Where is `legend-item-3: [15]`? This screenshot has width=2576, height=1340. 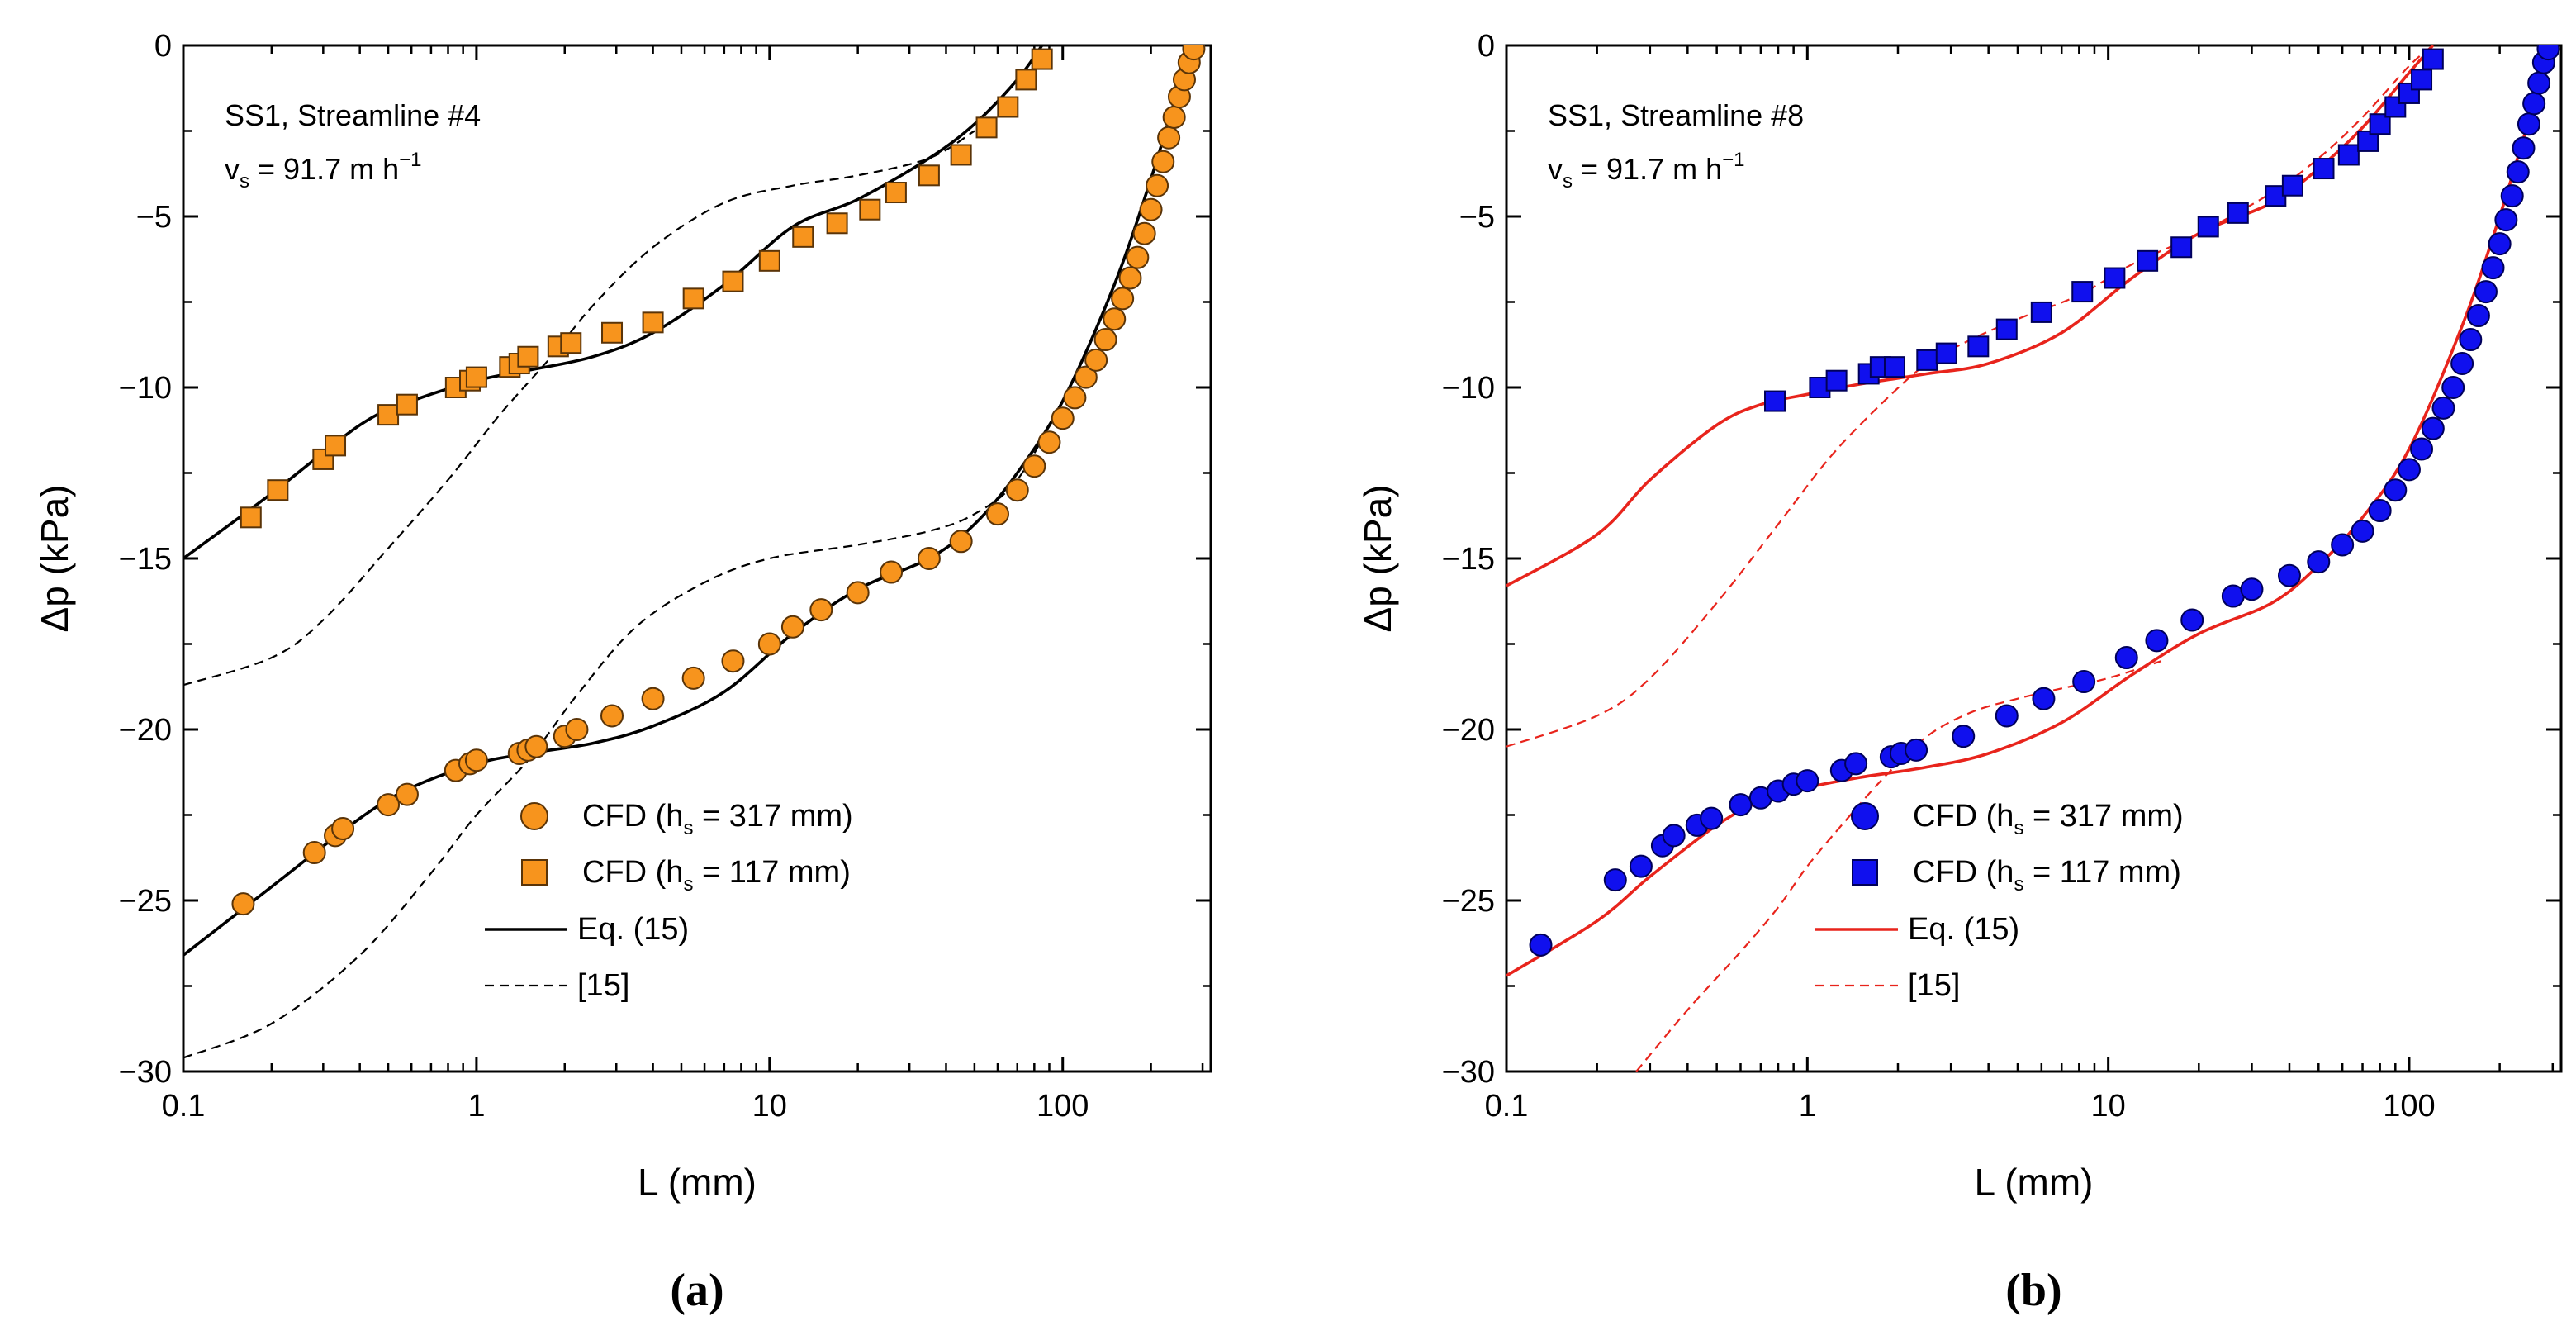
legend-item-3: [15] is located at coordinates (1887, 985).